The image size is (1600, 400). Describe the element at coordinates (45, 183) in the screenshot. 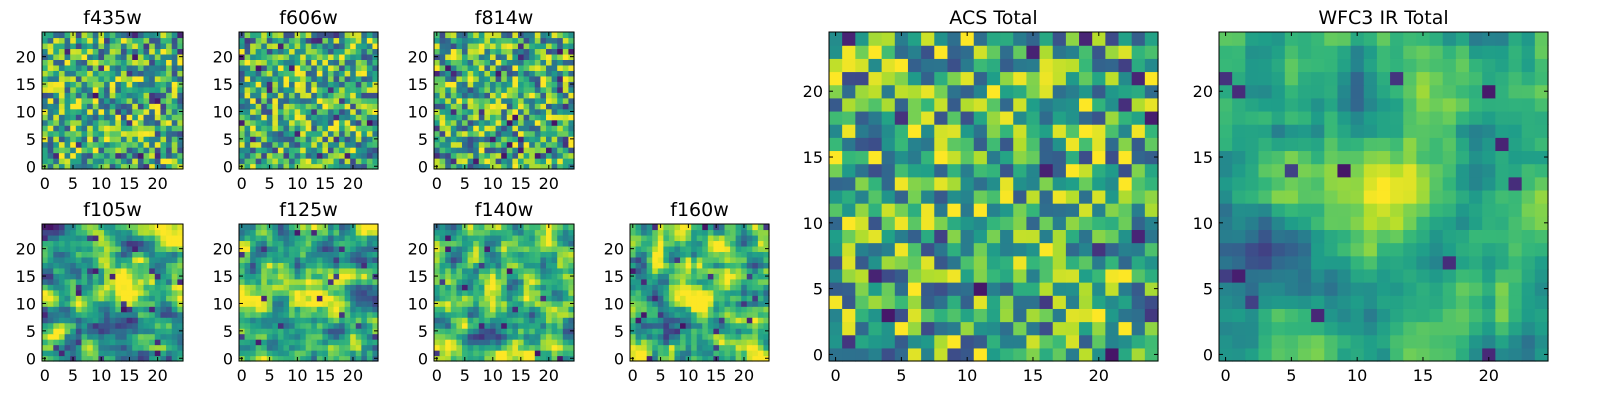

I see `f435w-x-tick-label: 0` at that location.